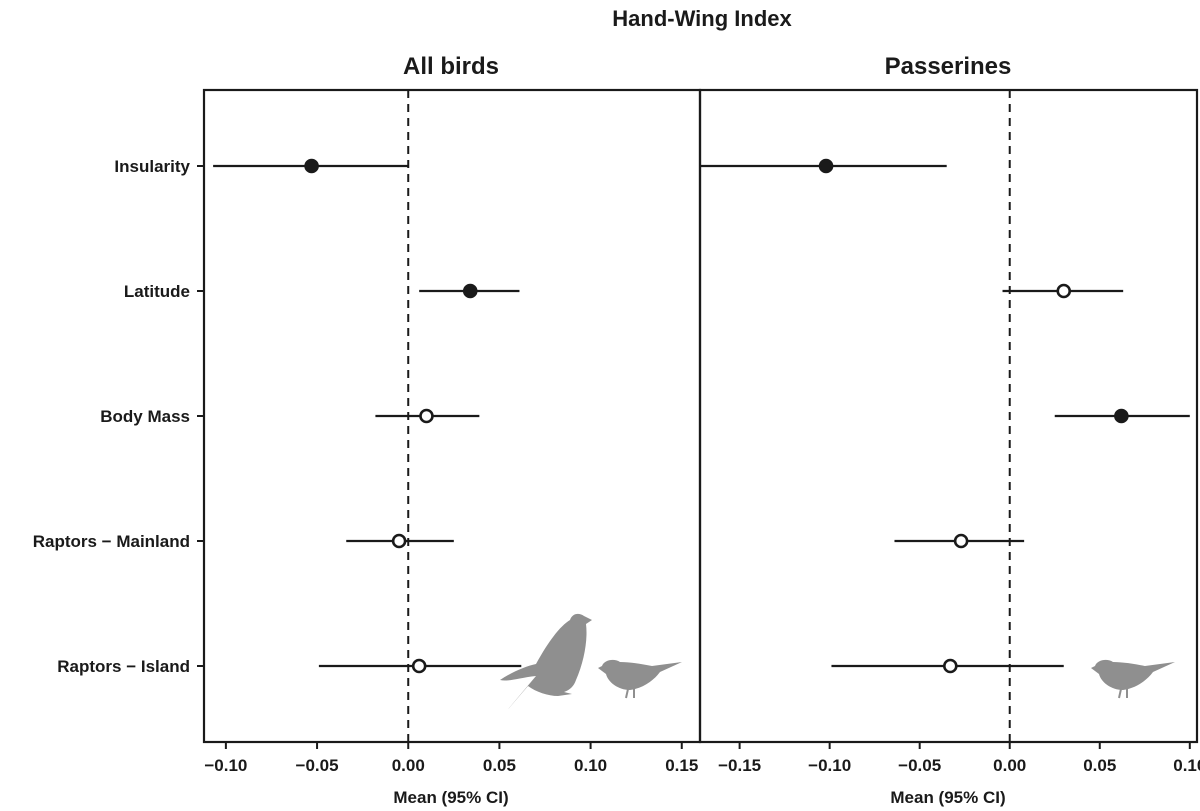  What do you see at coordinates (157, 291) in the screenshot?
I see `category-label: Latitude` at bounding box center [157, 291].